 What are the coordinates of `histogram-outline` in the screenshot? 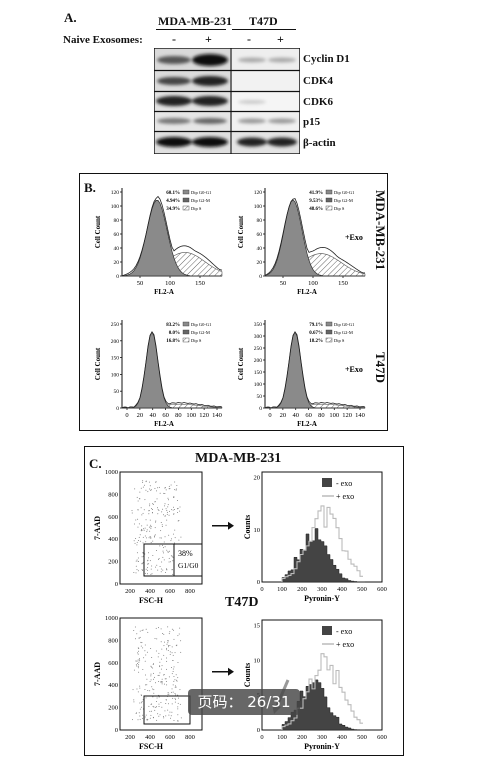 It's located at (172, 370).